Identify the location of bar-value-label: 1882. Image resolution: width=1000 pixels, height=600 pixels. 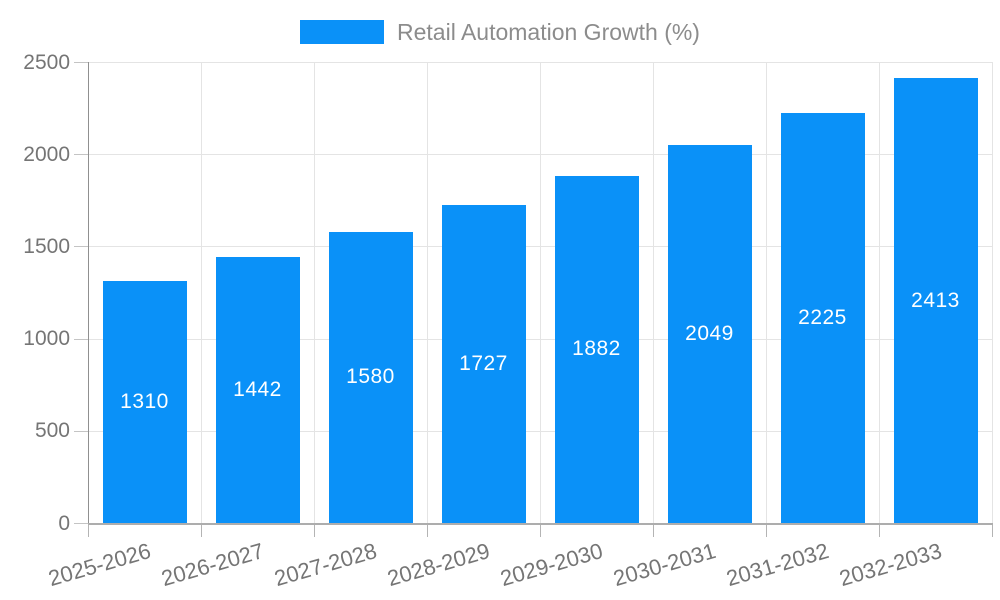
(596, 349).